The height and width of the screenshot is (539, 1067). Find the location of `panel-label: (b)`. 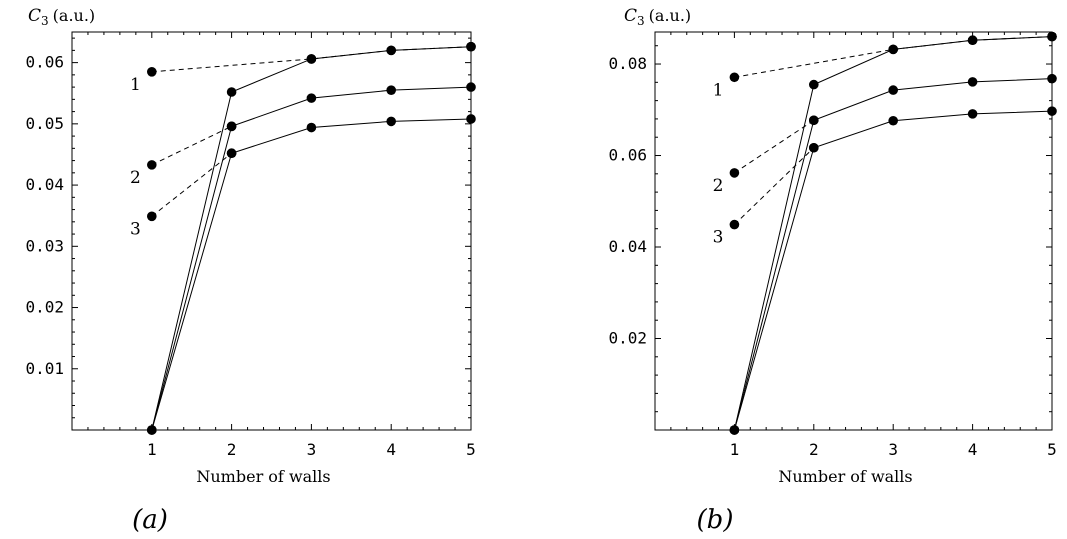

panel-label: (b) is located at coordinates (715, 520).